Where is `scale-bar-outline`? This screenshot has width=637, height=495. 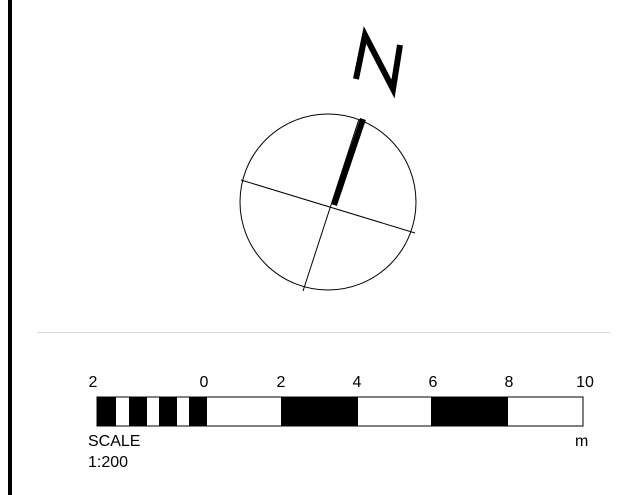 scale-bar-outline is located at coordinates (340, 411).